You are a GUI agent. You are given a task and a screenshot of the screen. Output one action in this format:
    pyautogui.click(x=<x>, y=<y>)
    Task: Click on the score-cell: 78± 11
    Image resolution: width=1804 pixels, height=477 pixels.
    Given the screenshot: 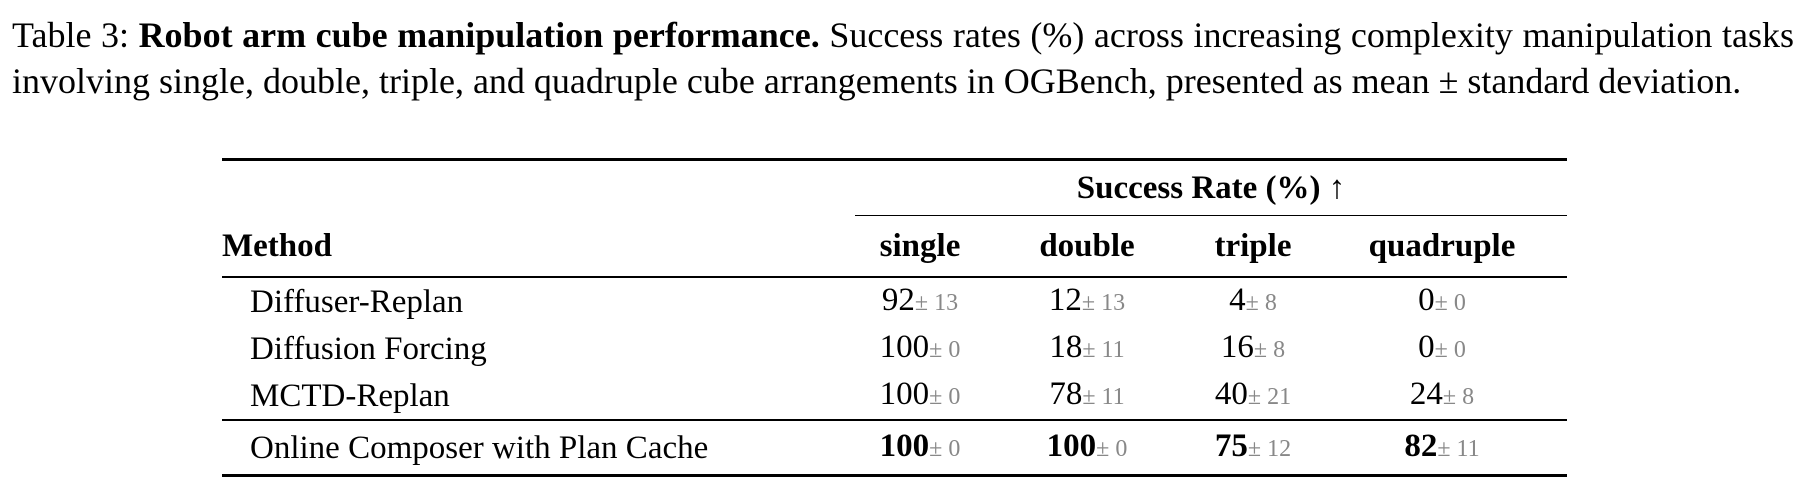 What is the action you would take?
    pyautogui.click(x=1087, y=396)
    